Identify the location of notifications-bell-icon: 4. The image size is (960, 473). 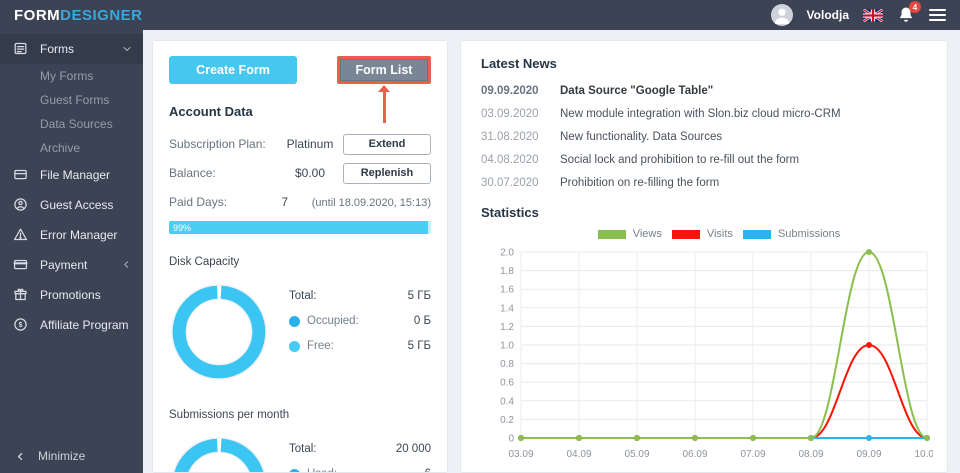
(909, 12).